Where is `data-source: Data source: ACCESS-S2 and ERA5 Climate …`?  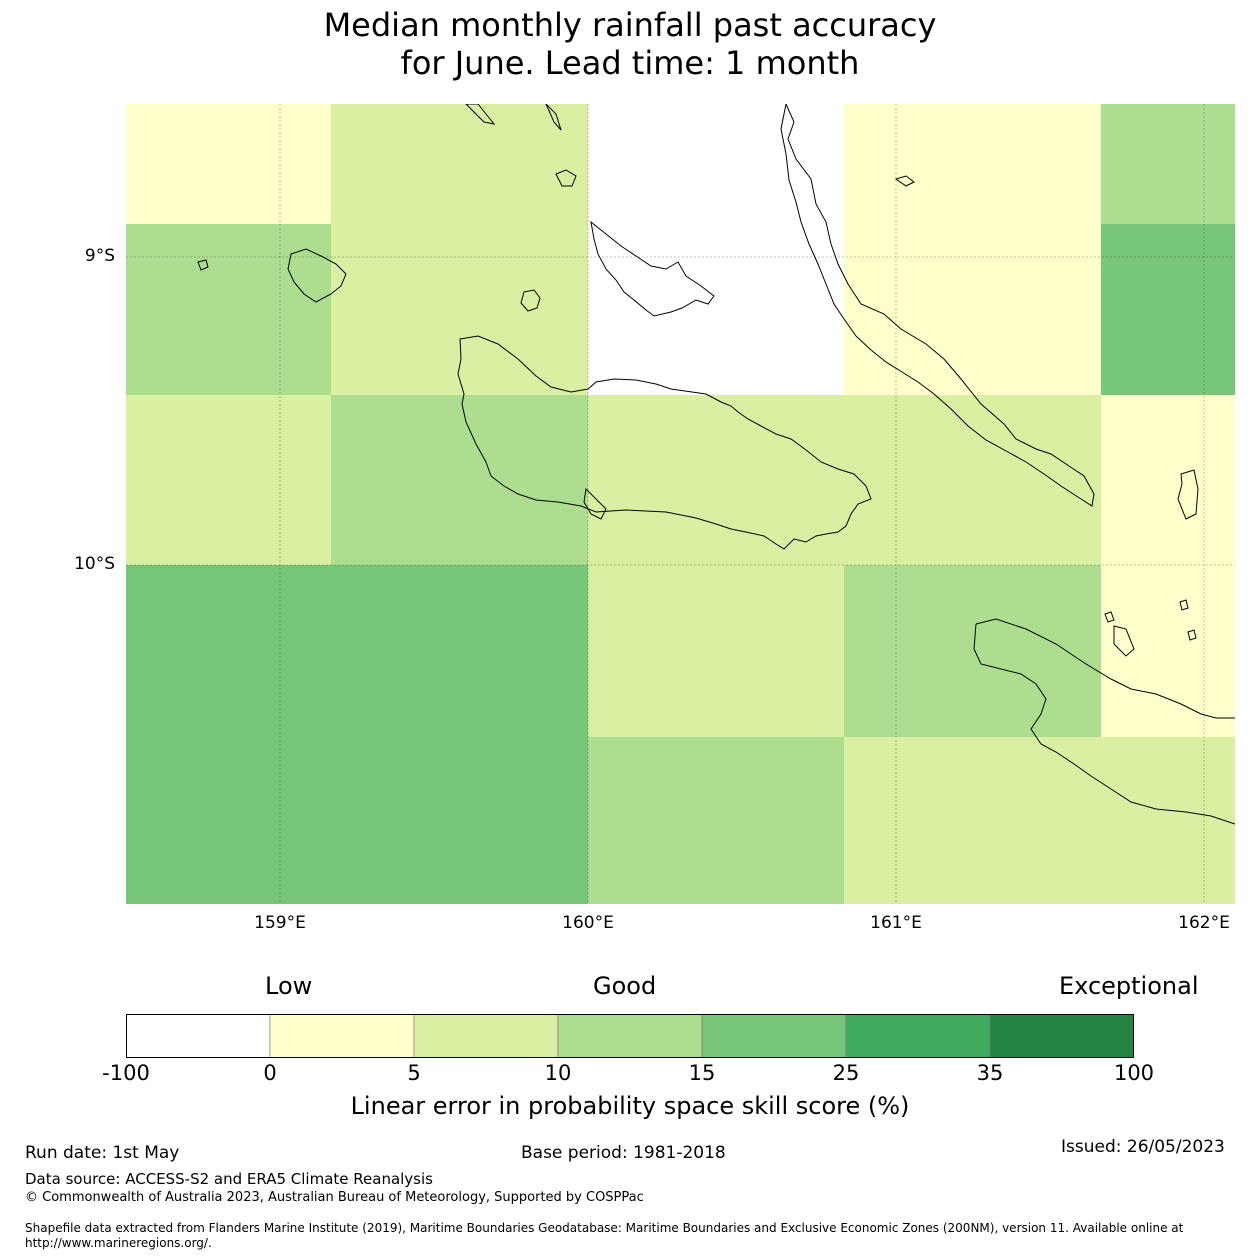
data-source: Data source: ACCESS-S2 and ERA5 Climate … is located at coordinates (229, 1179).